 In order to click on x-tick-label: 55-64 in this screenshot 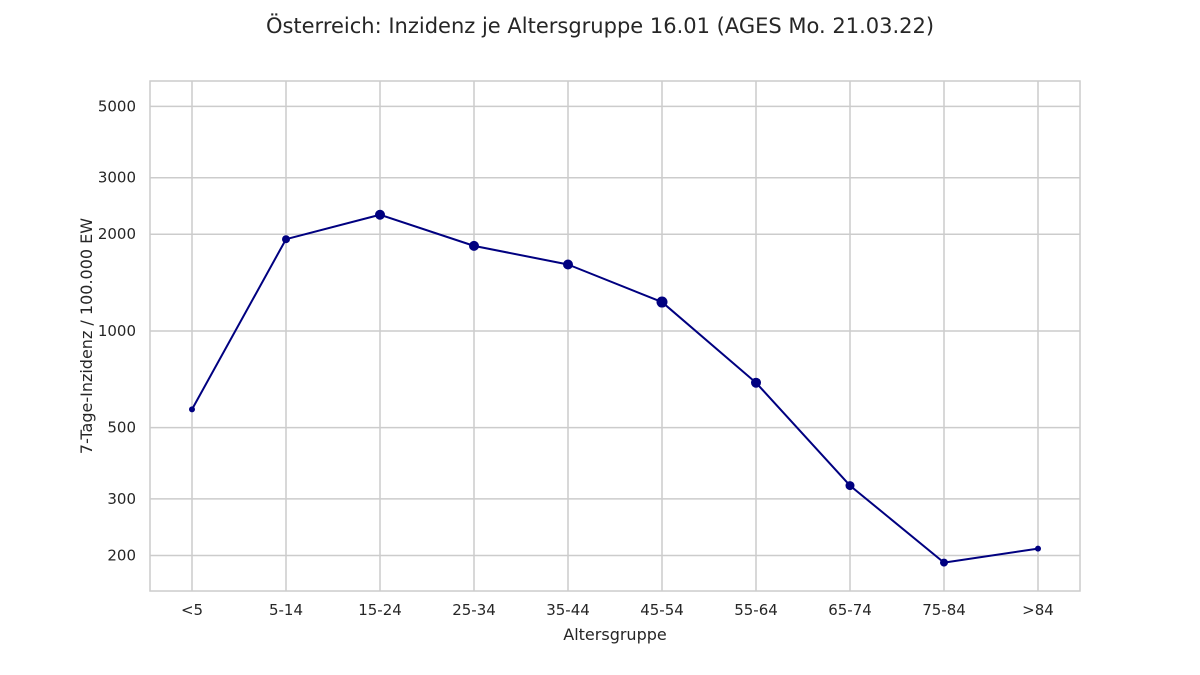, I will do `click(756, 610)`.